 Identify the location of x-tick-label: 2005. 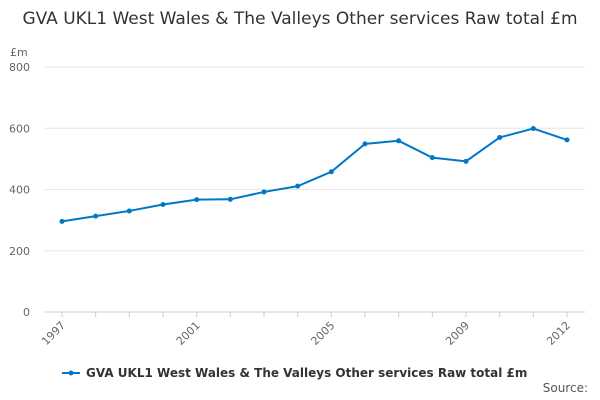
(322, 333).